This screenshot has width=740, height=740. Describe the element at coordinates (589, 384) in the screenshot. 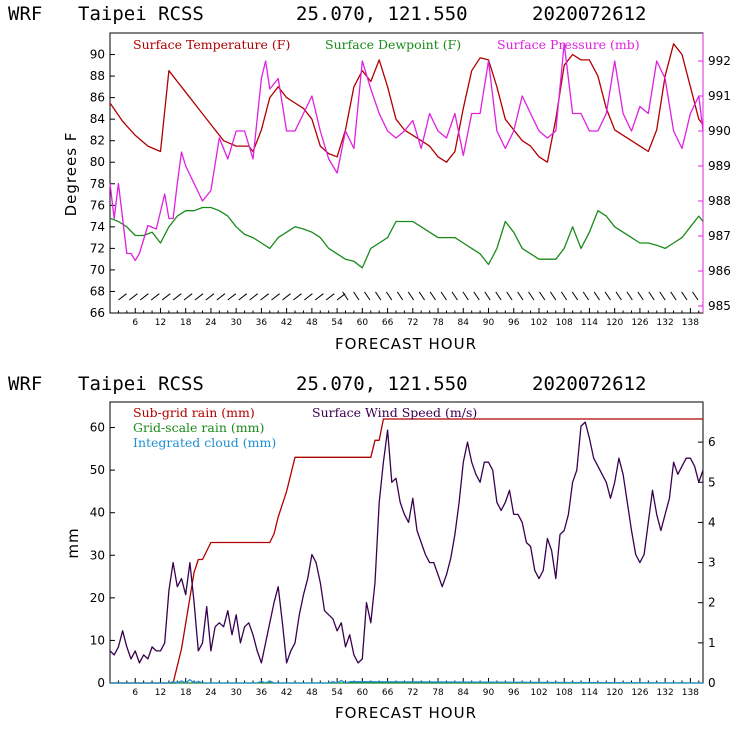

I see `chart2-header-run: 2020072612` at that location.